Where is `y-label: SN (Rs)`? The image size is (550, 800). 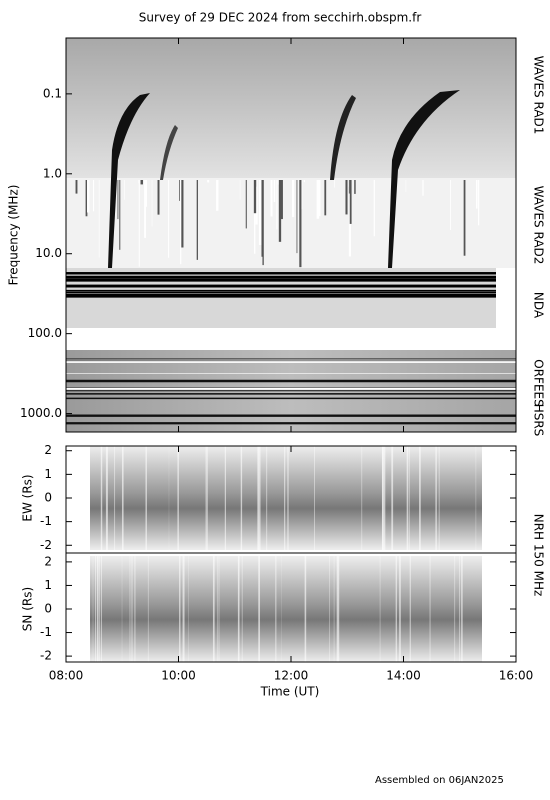
y-label: SN (Rs) is located at coordinates (28, 609).